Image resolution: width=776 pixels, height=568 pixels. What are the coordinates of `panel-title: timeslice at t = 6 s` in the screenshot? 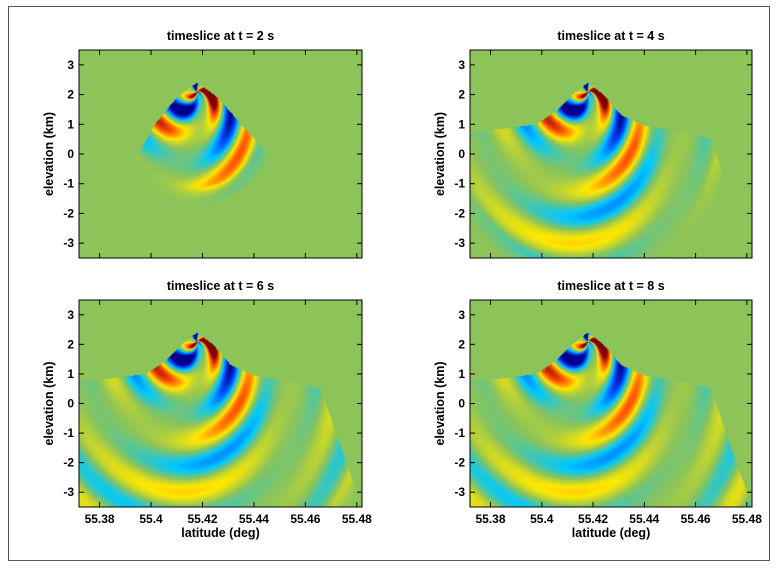 It's located at (220, 286).